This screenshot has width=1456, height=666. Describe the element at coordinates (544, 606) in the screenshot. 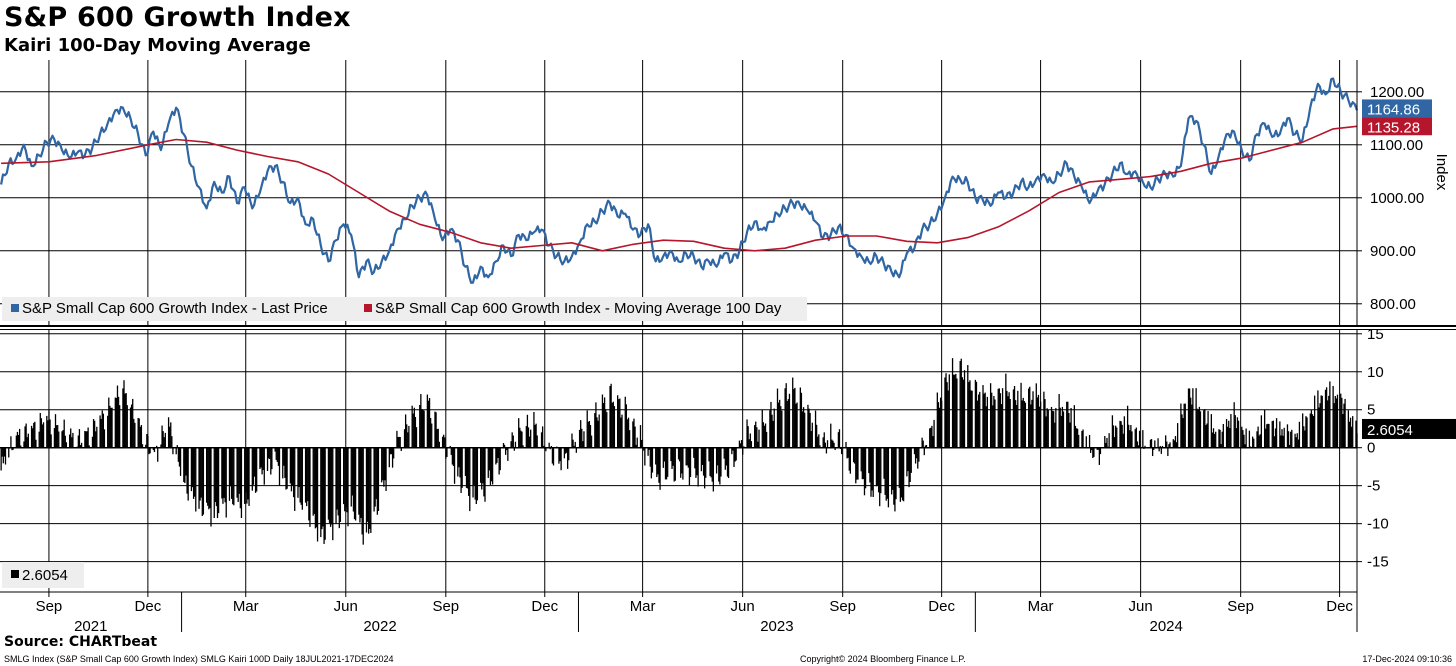

I see `x-tick-label: Dec` at that location.